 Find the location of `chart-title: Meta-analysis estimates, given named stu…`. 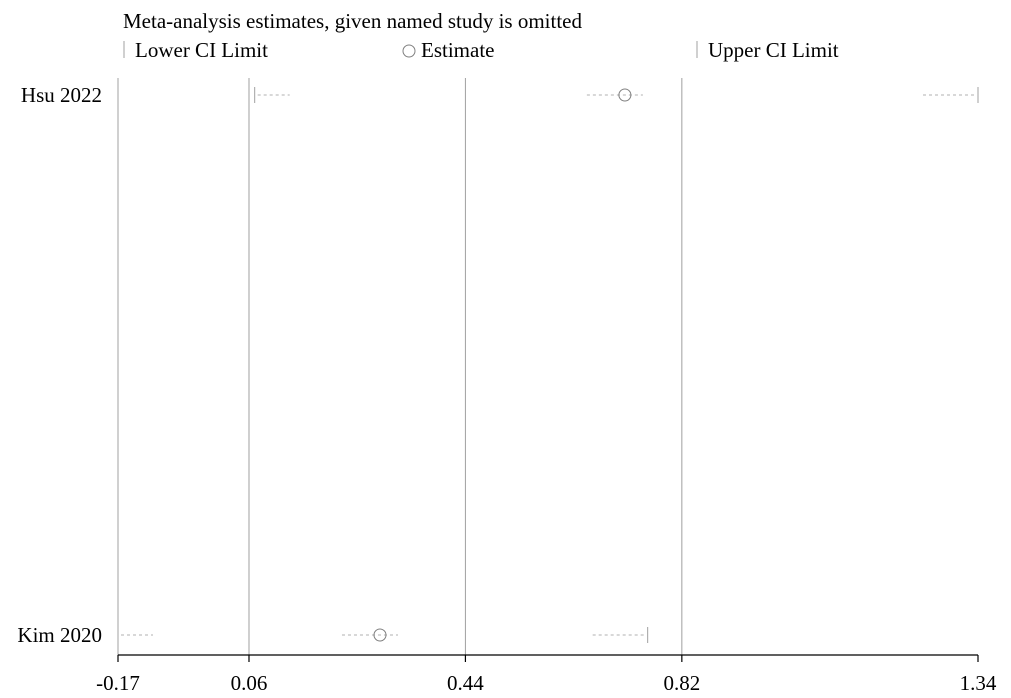

chart-title: Meta-analysis estimates, given named stu… is located at coordinates (352, 21).